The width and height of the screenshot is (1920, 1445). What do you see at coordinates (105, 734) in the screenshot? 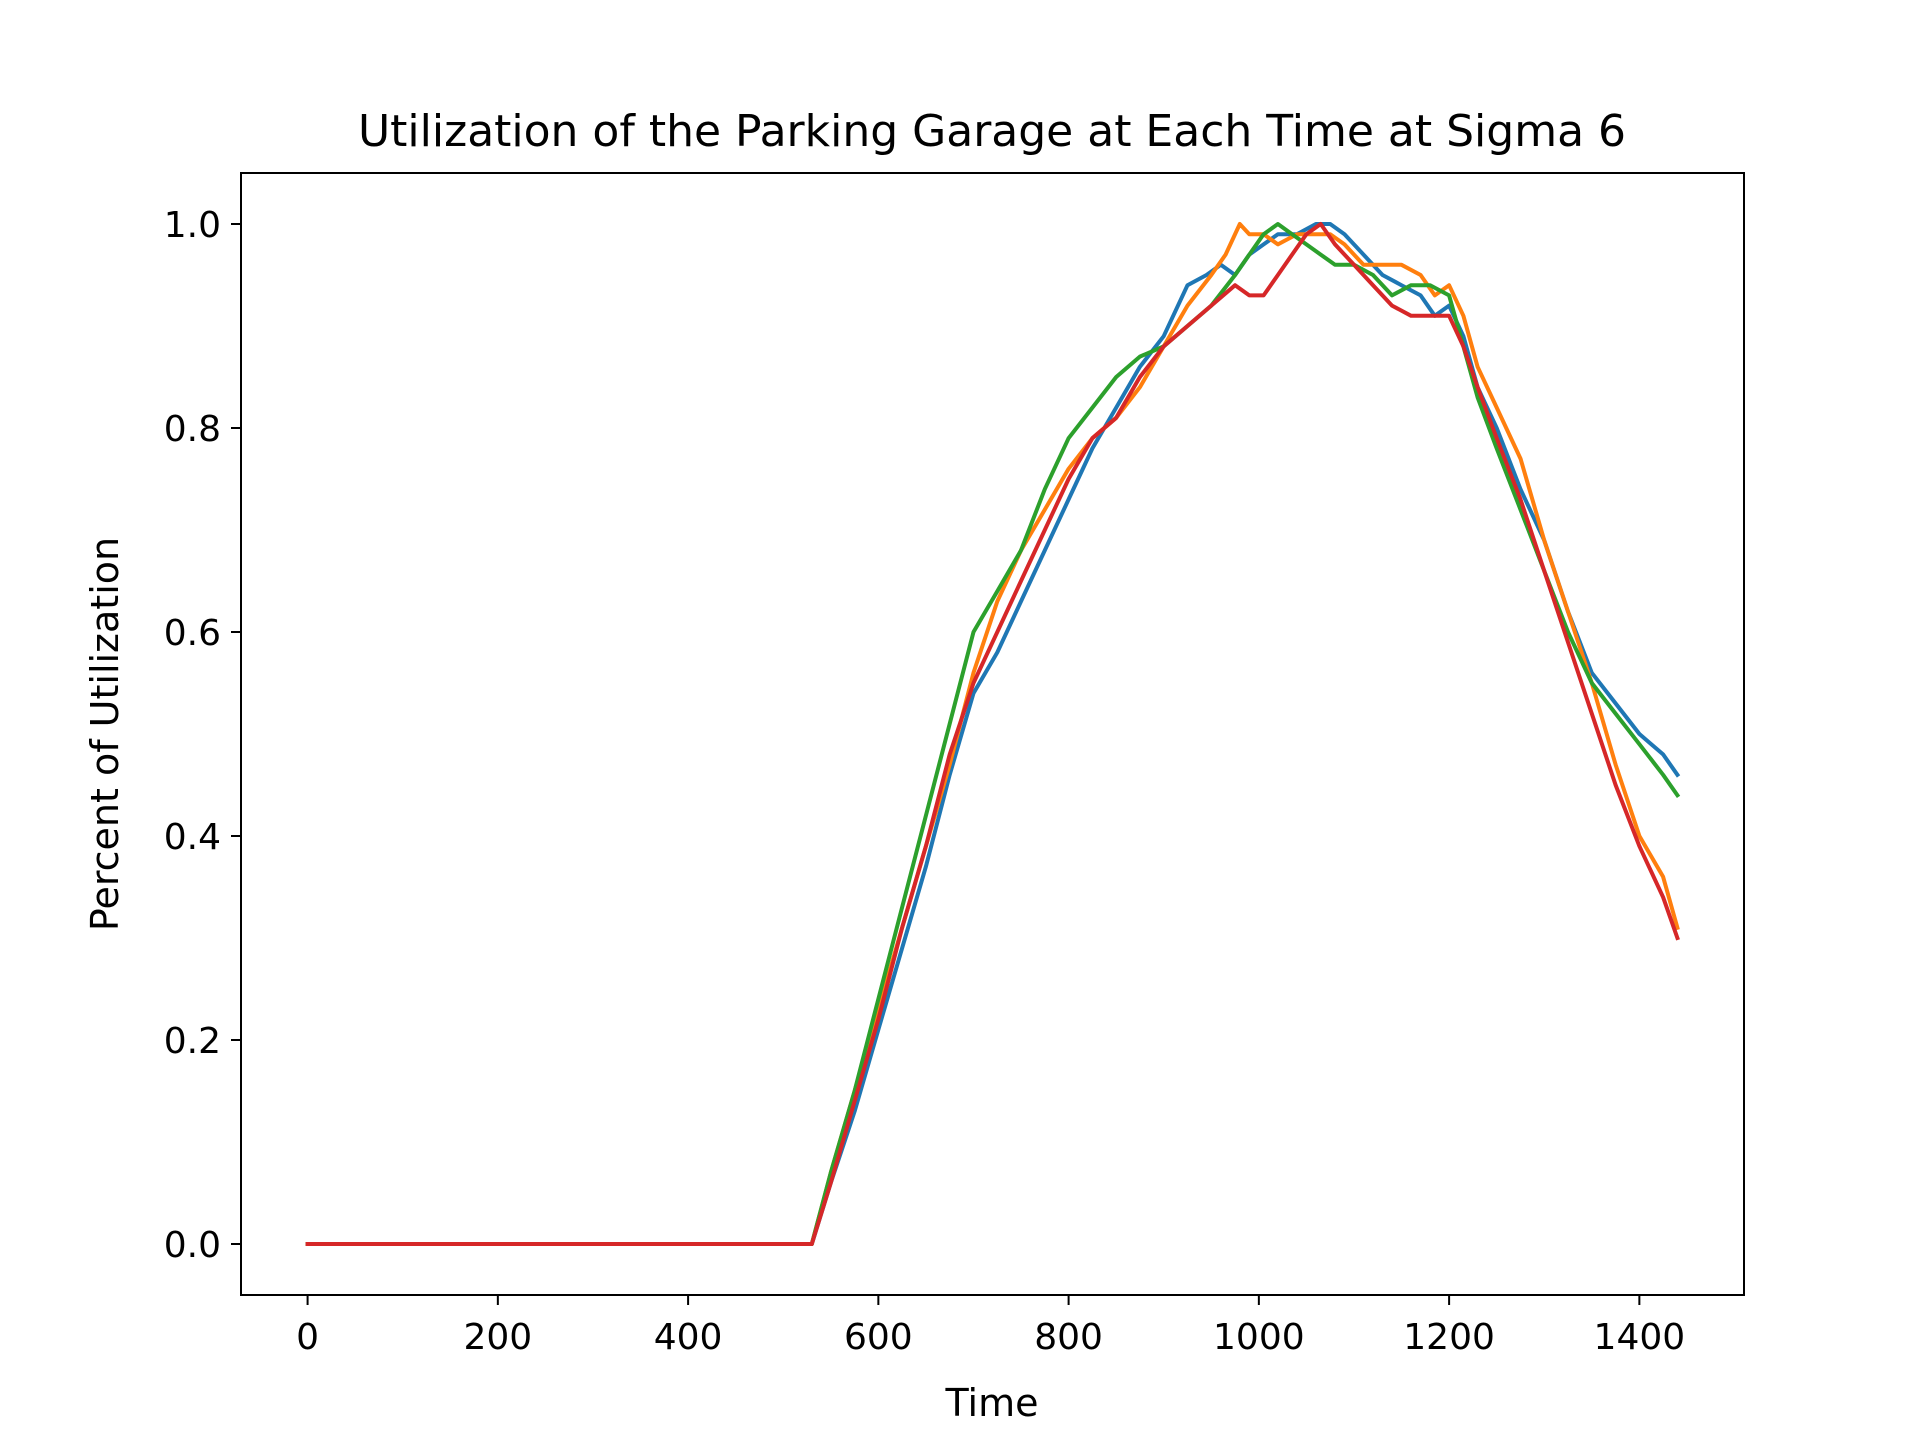
I see `y-axis-label: Percent of Utilization` at bounding box center [105, 734].